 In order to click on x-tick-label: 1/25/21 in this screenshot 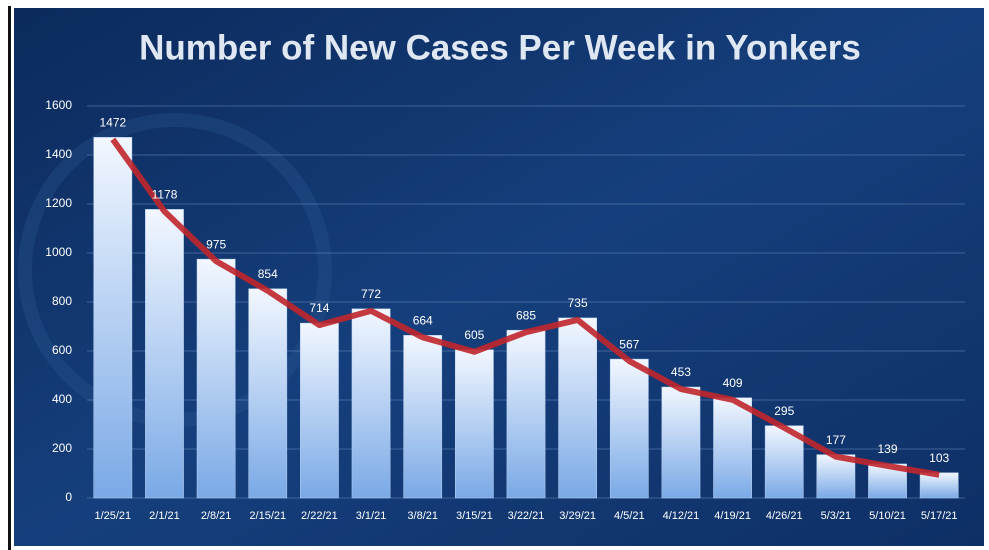, I will do `click(112, 516)`.